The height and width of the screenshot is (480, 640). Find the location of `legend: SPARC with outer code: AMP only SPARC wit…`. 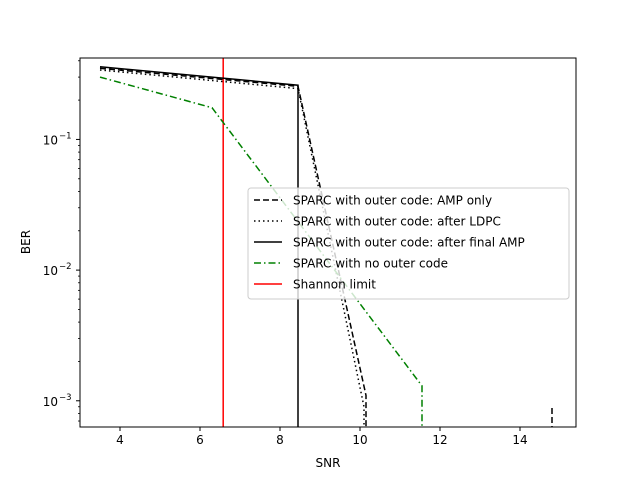

legend: SPARC with outer code: AMP only SPARC wit… is located at coordinates (408, 243).